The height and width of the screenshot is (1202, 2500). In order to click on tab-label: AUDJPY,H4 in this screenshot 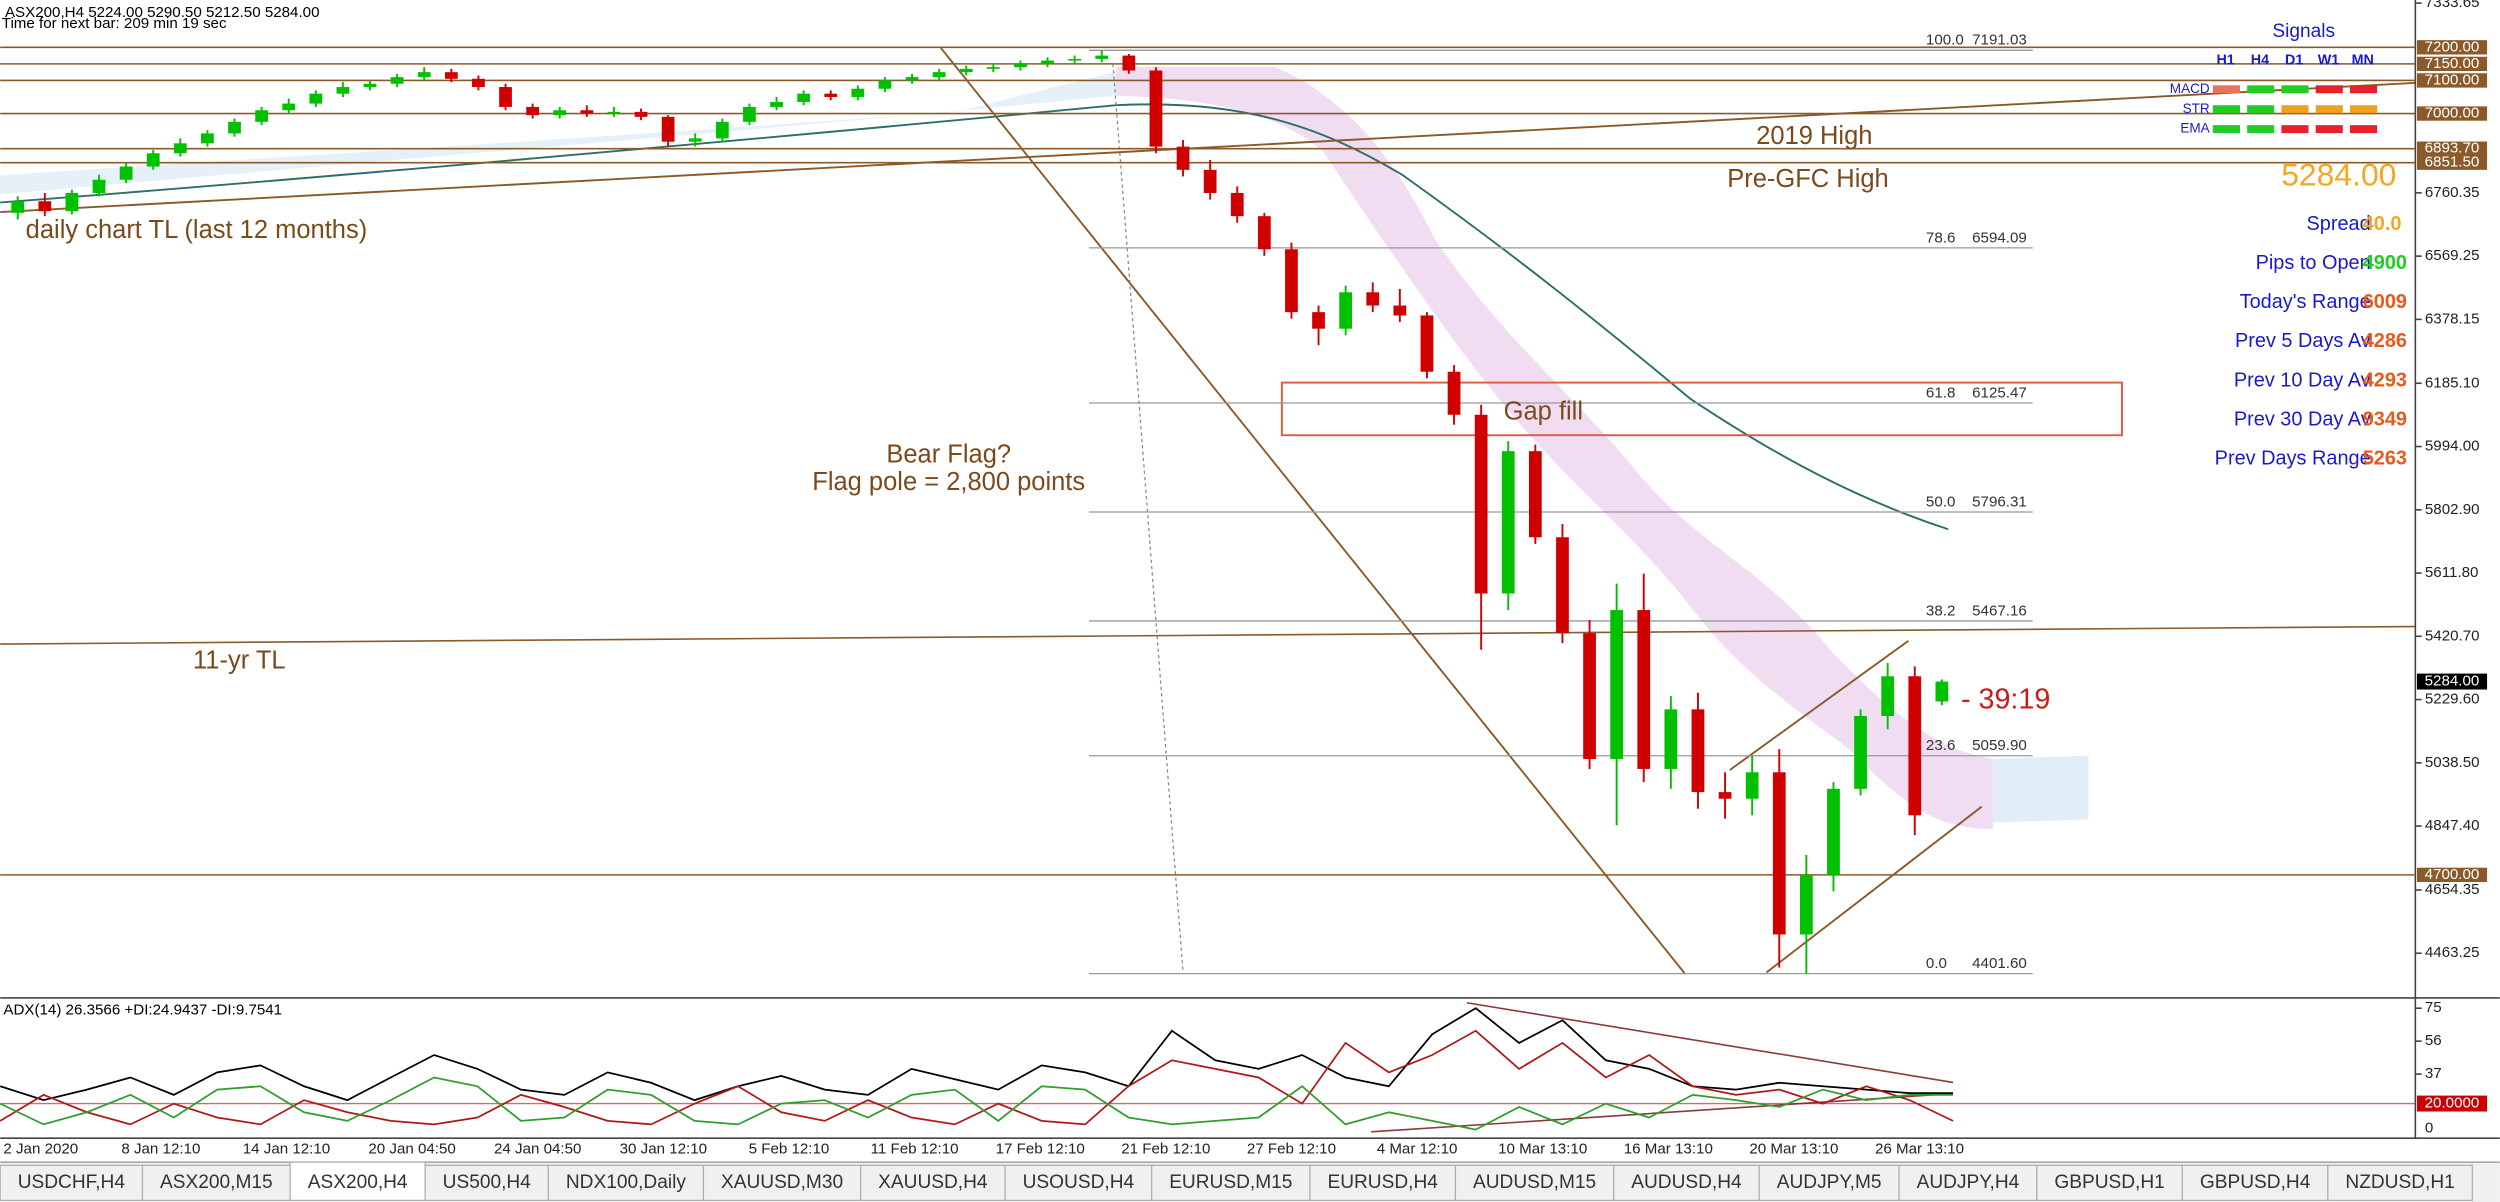, I will do `click(1968, 1182)`.